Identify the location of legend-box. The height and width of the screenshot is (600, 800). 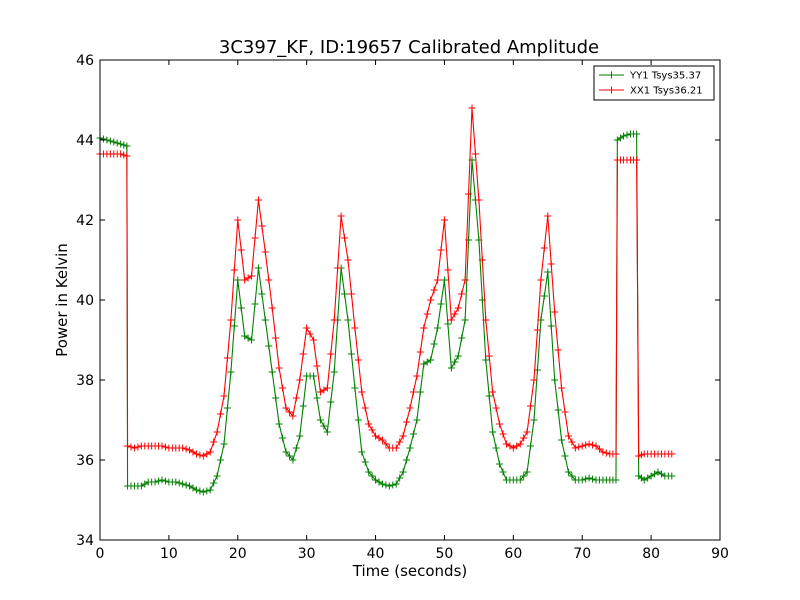
(654, 83).